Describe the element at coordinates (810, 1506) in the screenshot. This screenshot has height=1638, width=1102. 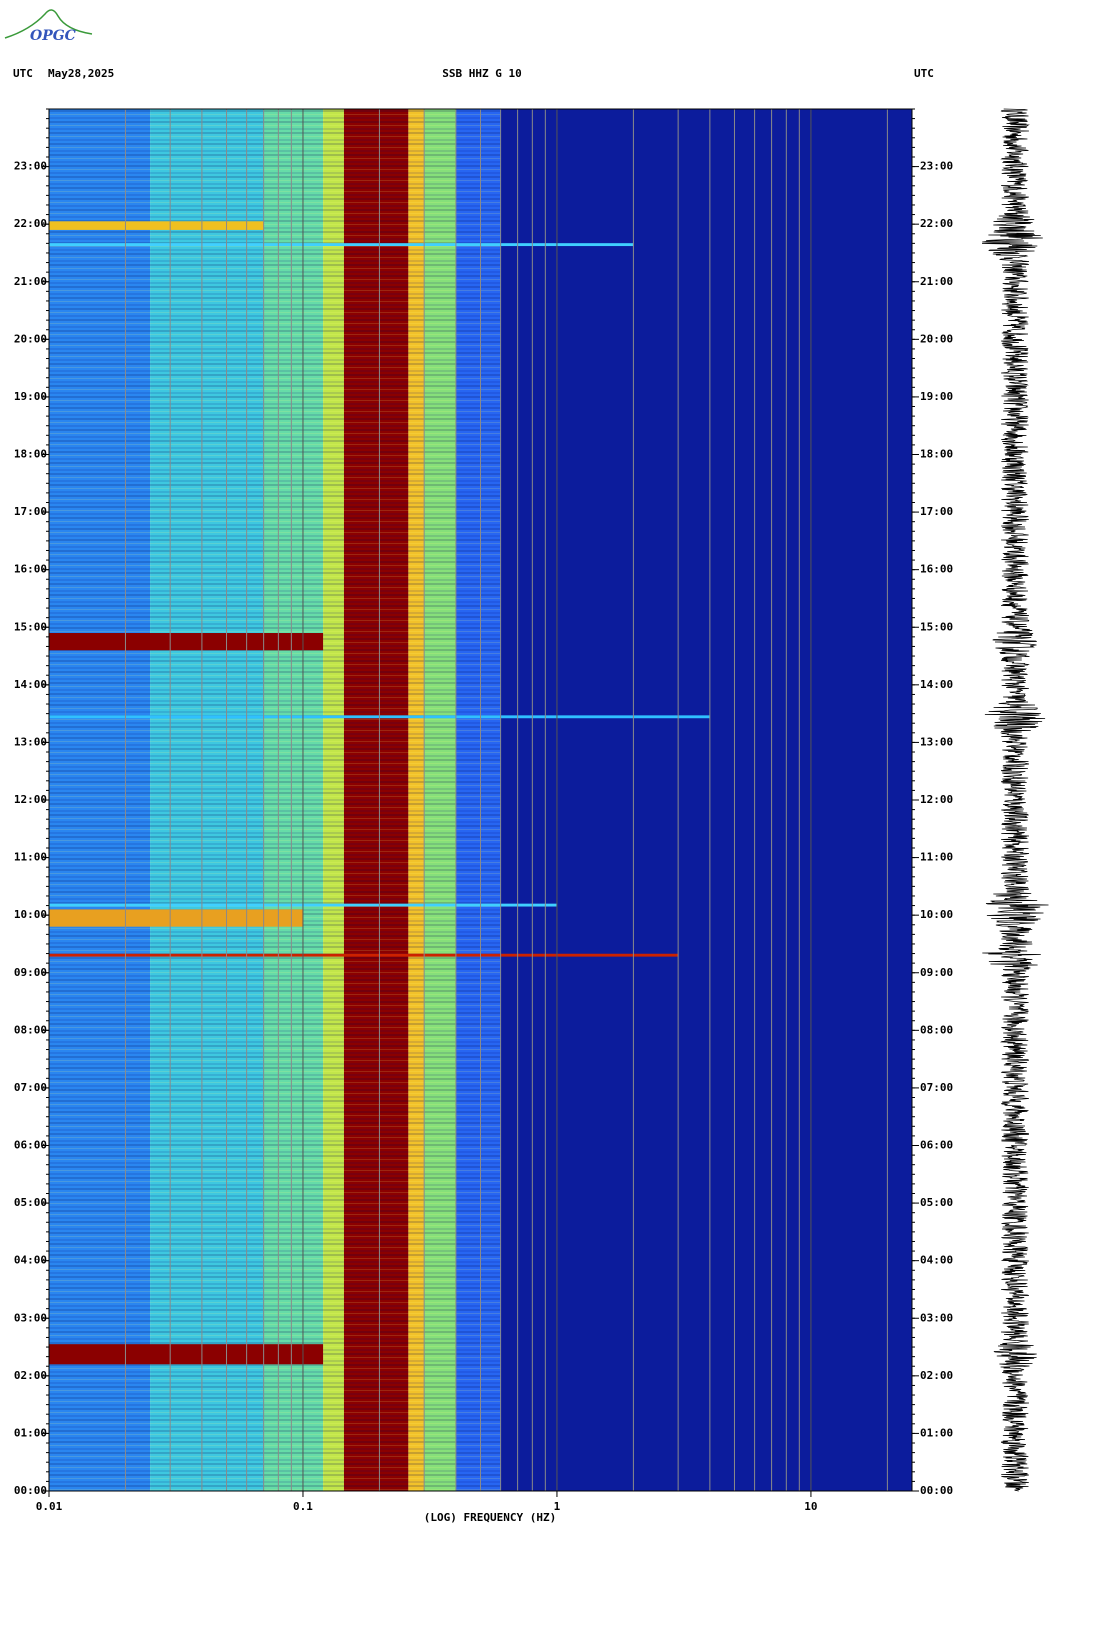
I see `x-tick-label: 10` at that location.